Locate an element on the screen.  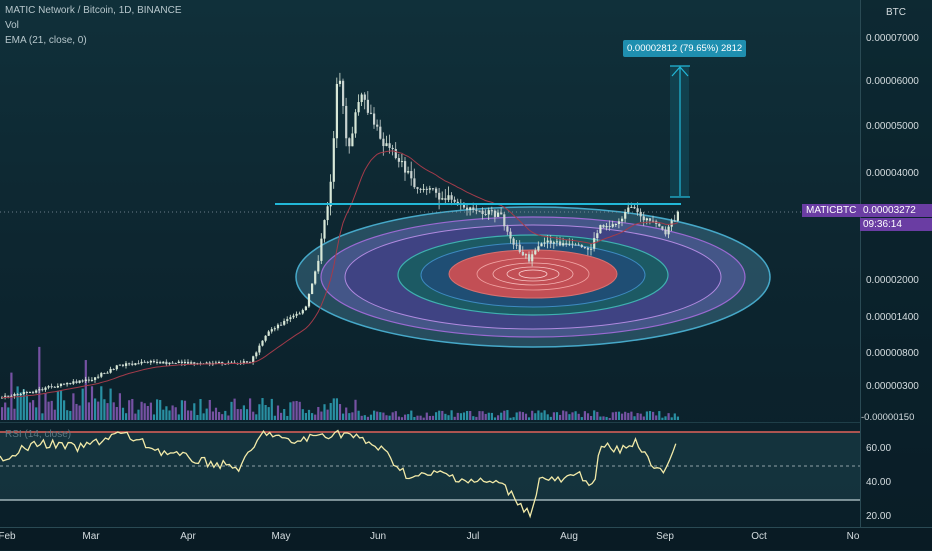
chart-title: MATIC Network / Bitcoin, 1D, BINANCE is located at coordinates (93, 10).